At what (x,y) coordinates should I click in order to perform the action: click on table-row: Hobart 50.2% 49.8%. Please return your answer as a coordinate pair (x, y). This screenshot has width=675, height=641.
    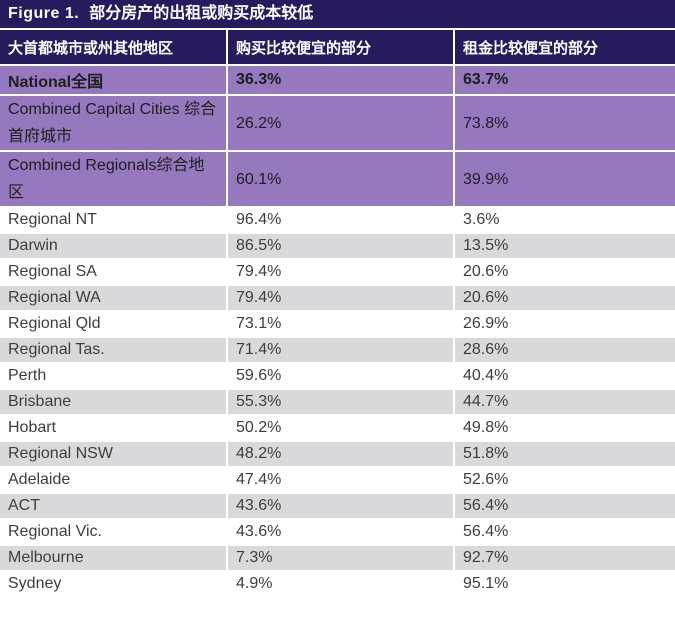
    Looking at the image, I should click on (337, 429).